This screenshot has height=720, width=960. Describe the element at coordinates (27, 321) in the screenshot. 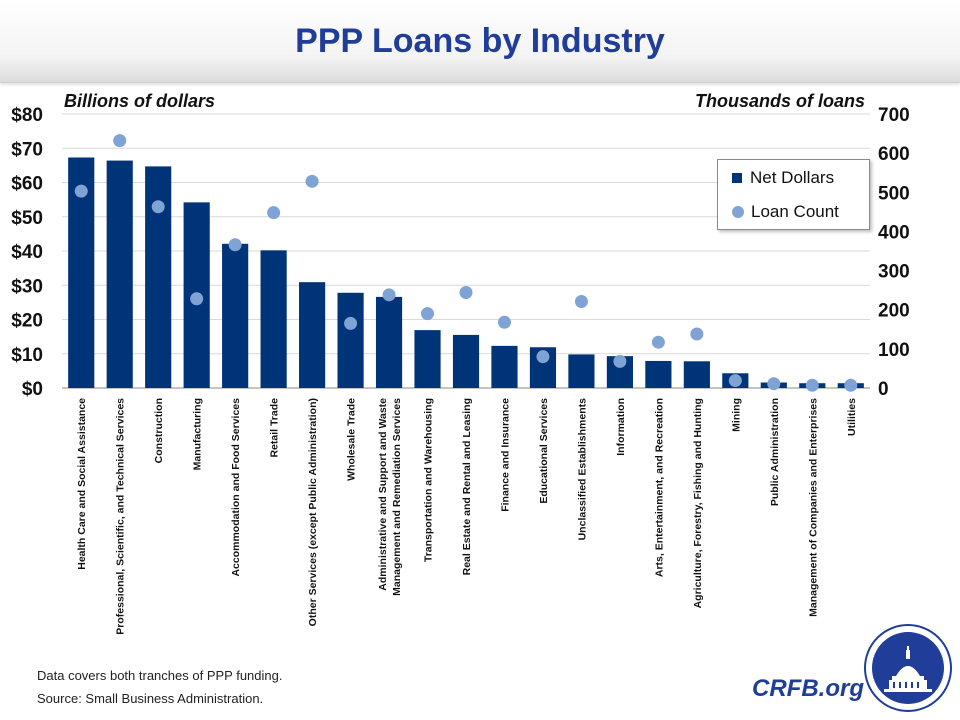

I see `y-tick-label: $20` at that location.